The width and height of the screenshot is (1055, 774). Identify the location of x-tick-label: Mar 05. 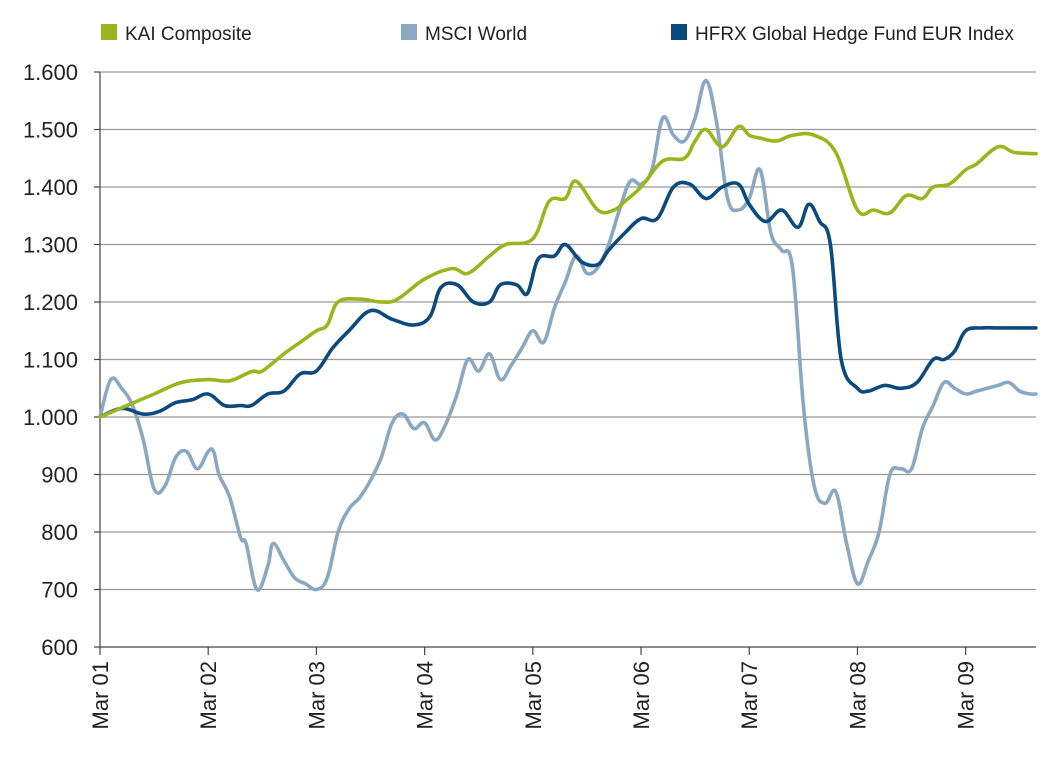
(533, 695).